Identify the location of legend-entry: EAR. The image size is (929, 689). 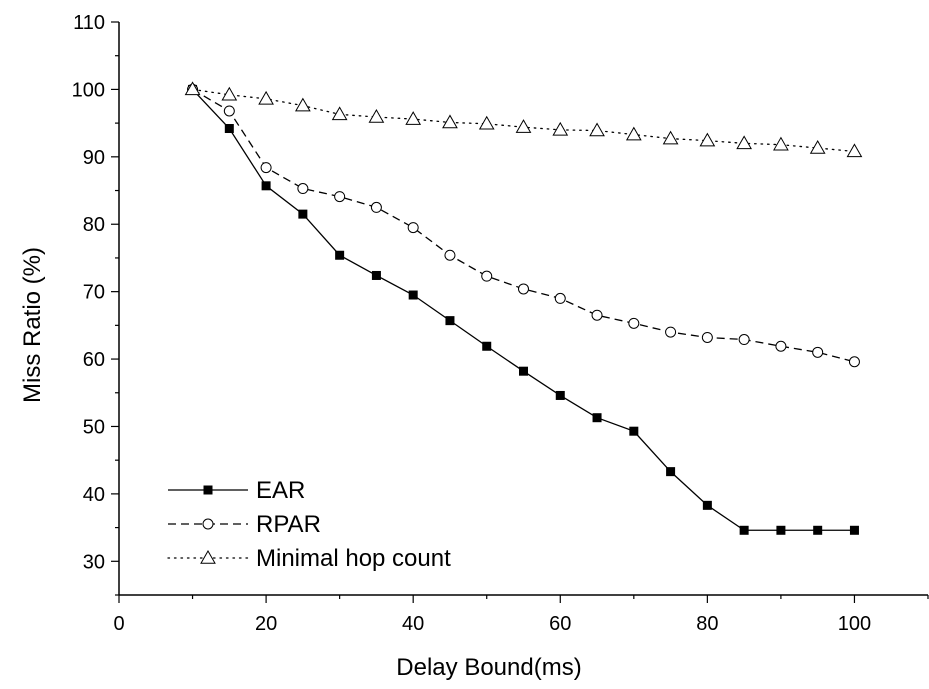
(236, 490).